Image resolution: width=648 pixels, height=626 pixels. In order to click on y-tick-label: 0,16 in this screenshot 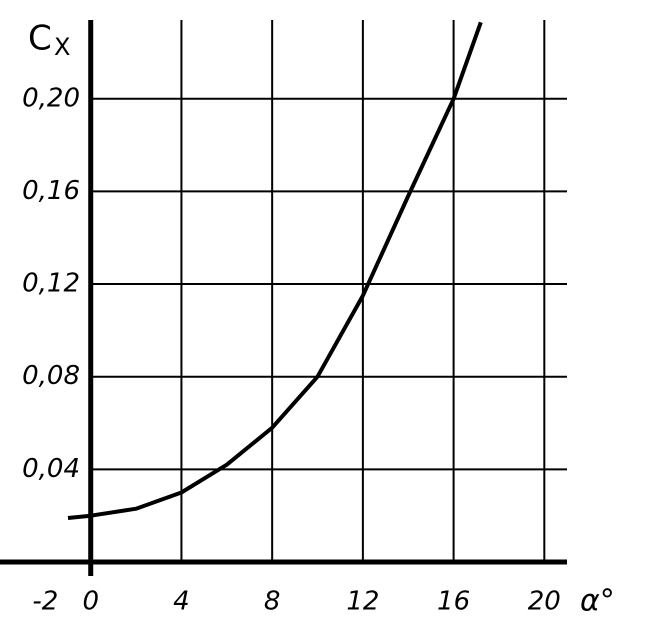, I will do `click(51, 191)`.